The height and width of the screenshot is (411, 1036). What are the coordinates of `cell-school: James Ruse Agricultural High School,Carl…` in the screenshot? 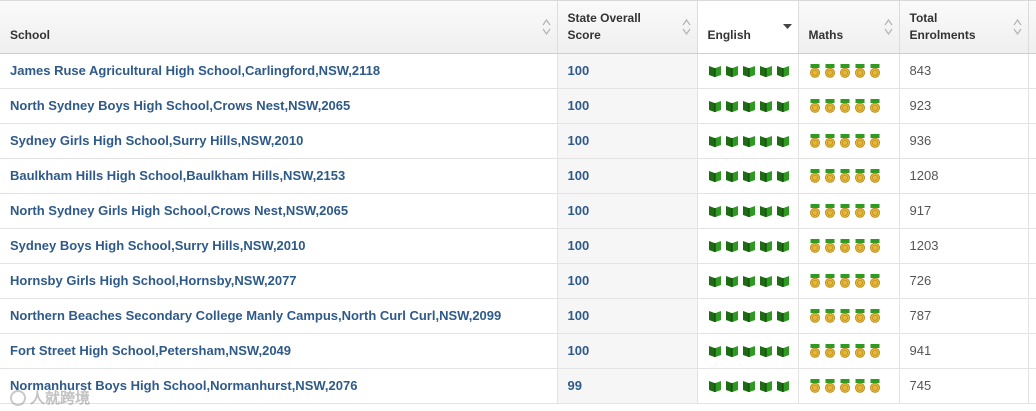 It's located at (279, 71).